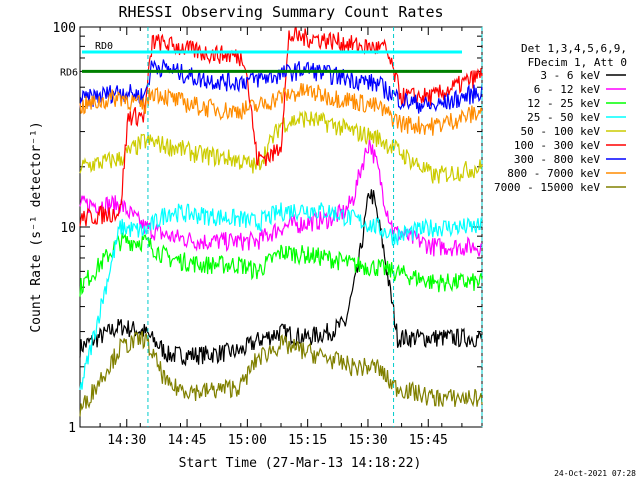 The image size is (640, 480). I want to click on legend-label-4: 50 - 100 keV, so click(561, 131).